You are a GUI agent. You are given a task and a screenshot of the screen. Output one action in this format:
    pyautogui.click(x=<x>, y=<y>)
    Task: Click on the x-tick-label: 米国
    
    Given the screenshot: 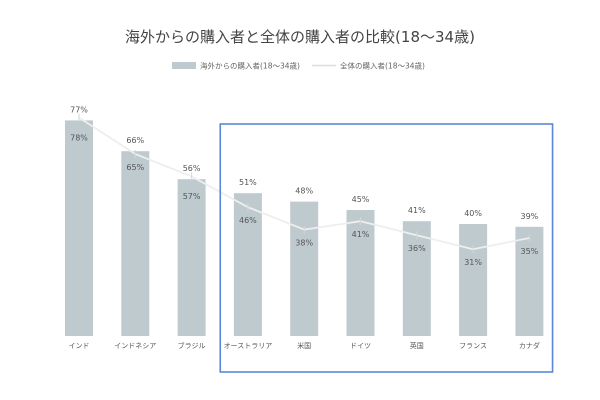 What is the action you would take?
    pyautogui.click(x=304, y=345)
    